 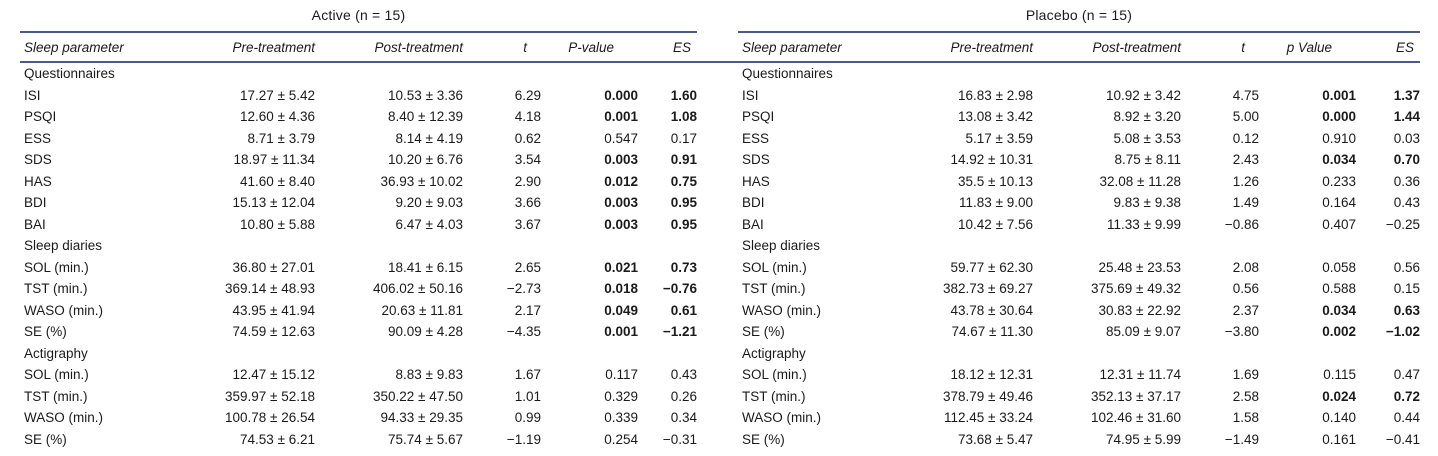 I want to click on post-treatment-cell: 75.74 ± 5.67, so click(x=425, y=439).